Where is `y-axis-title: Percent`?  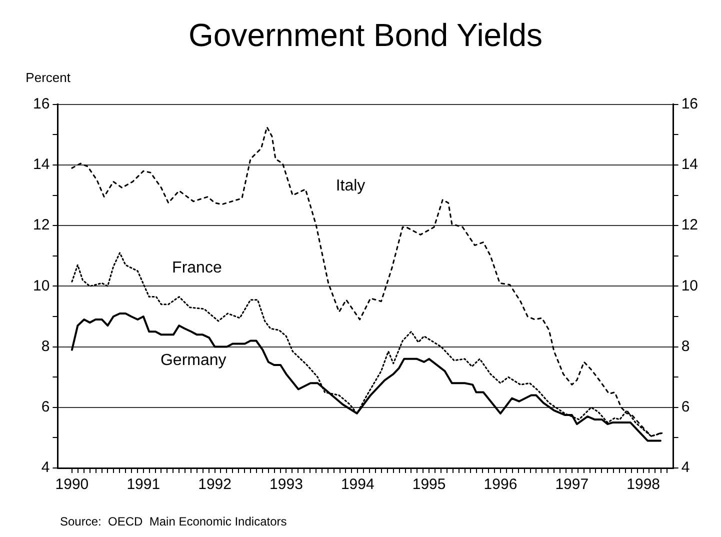 y-axis-title: Percent is located at coordinates (48, 77).